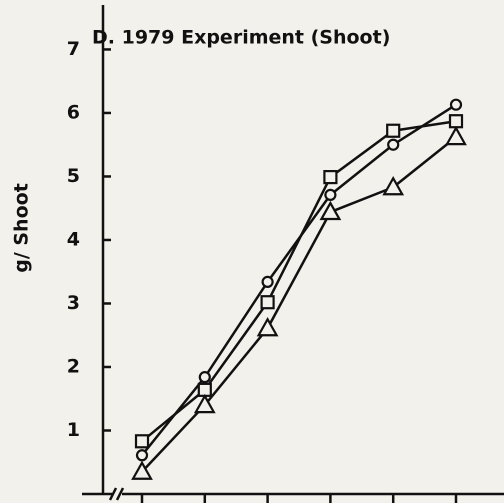 Image resolution: width=504 pixels, height=503 pixels. Describe the element at coordinates (73, 303) in the screenshot. I see `y-tick-label: 3` at that location.